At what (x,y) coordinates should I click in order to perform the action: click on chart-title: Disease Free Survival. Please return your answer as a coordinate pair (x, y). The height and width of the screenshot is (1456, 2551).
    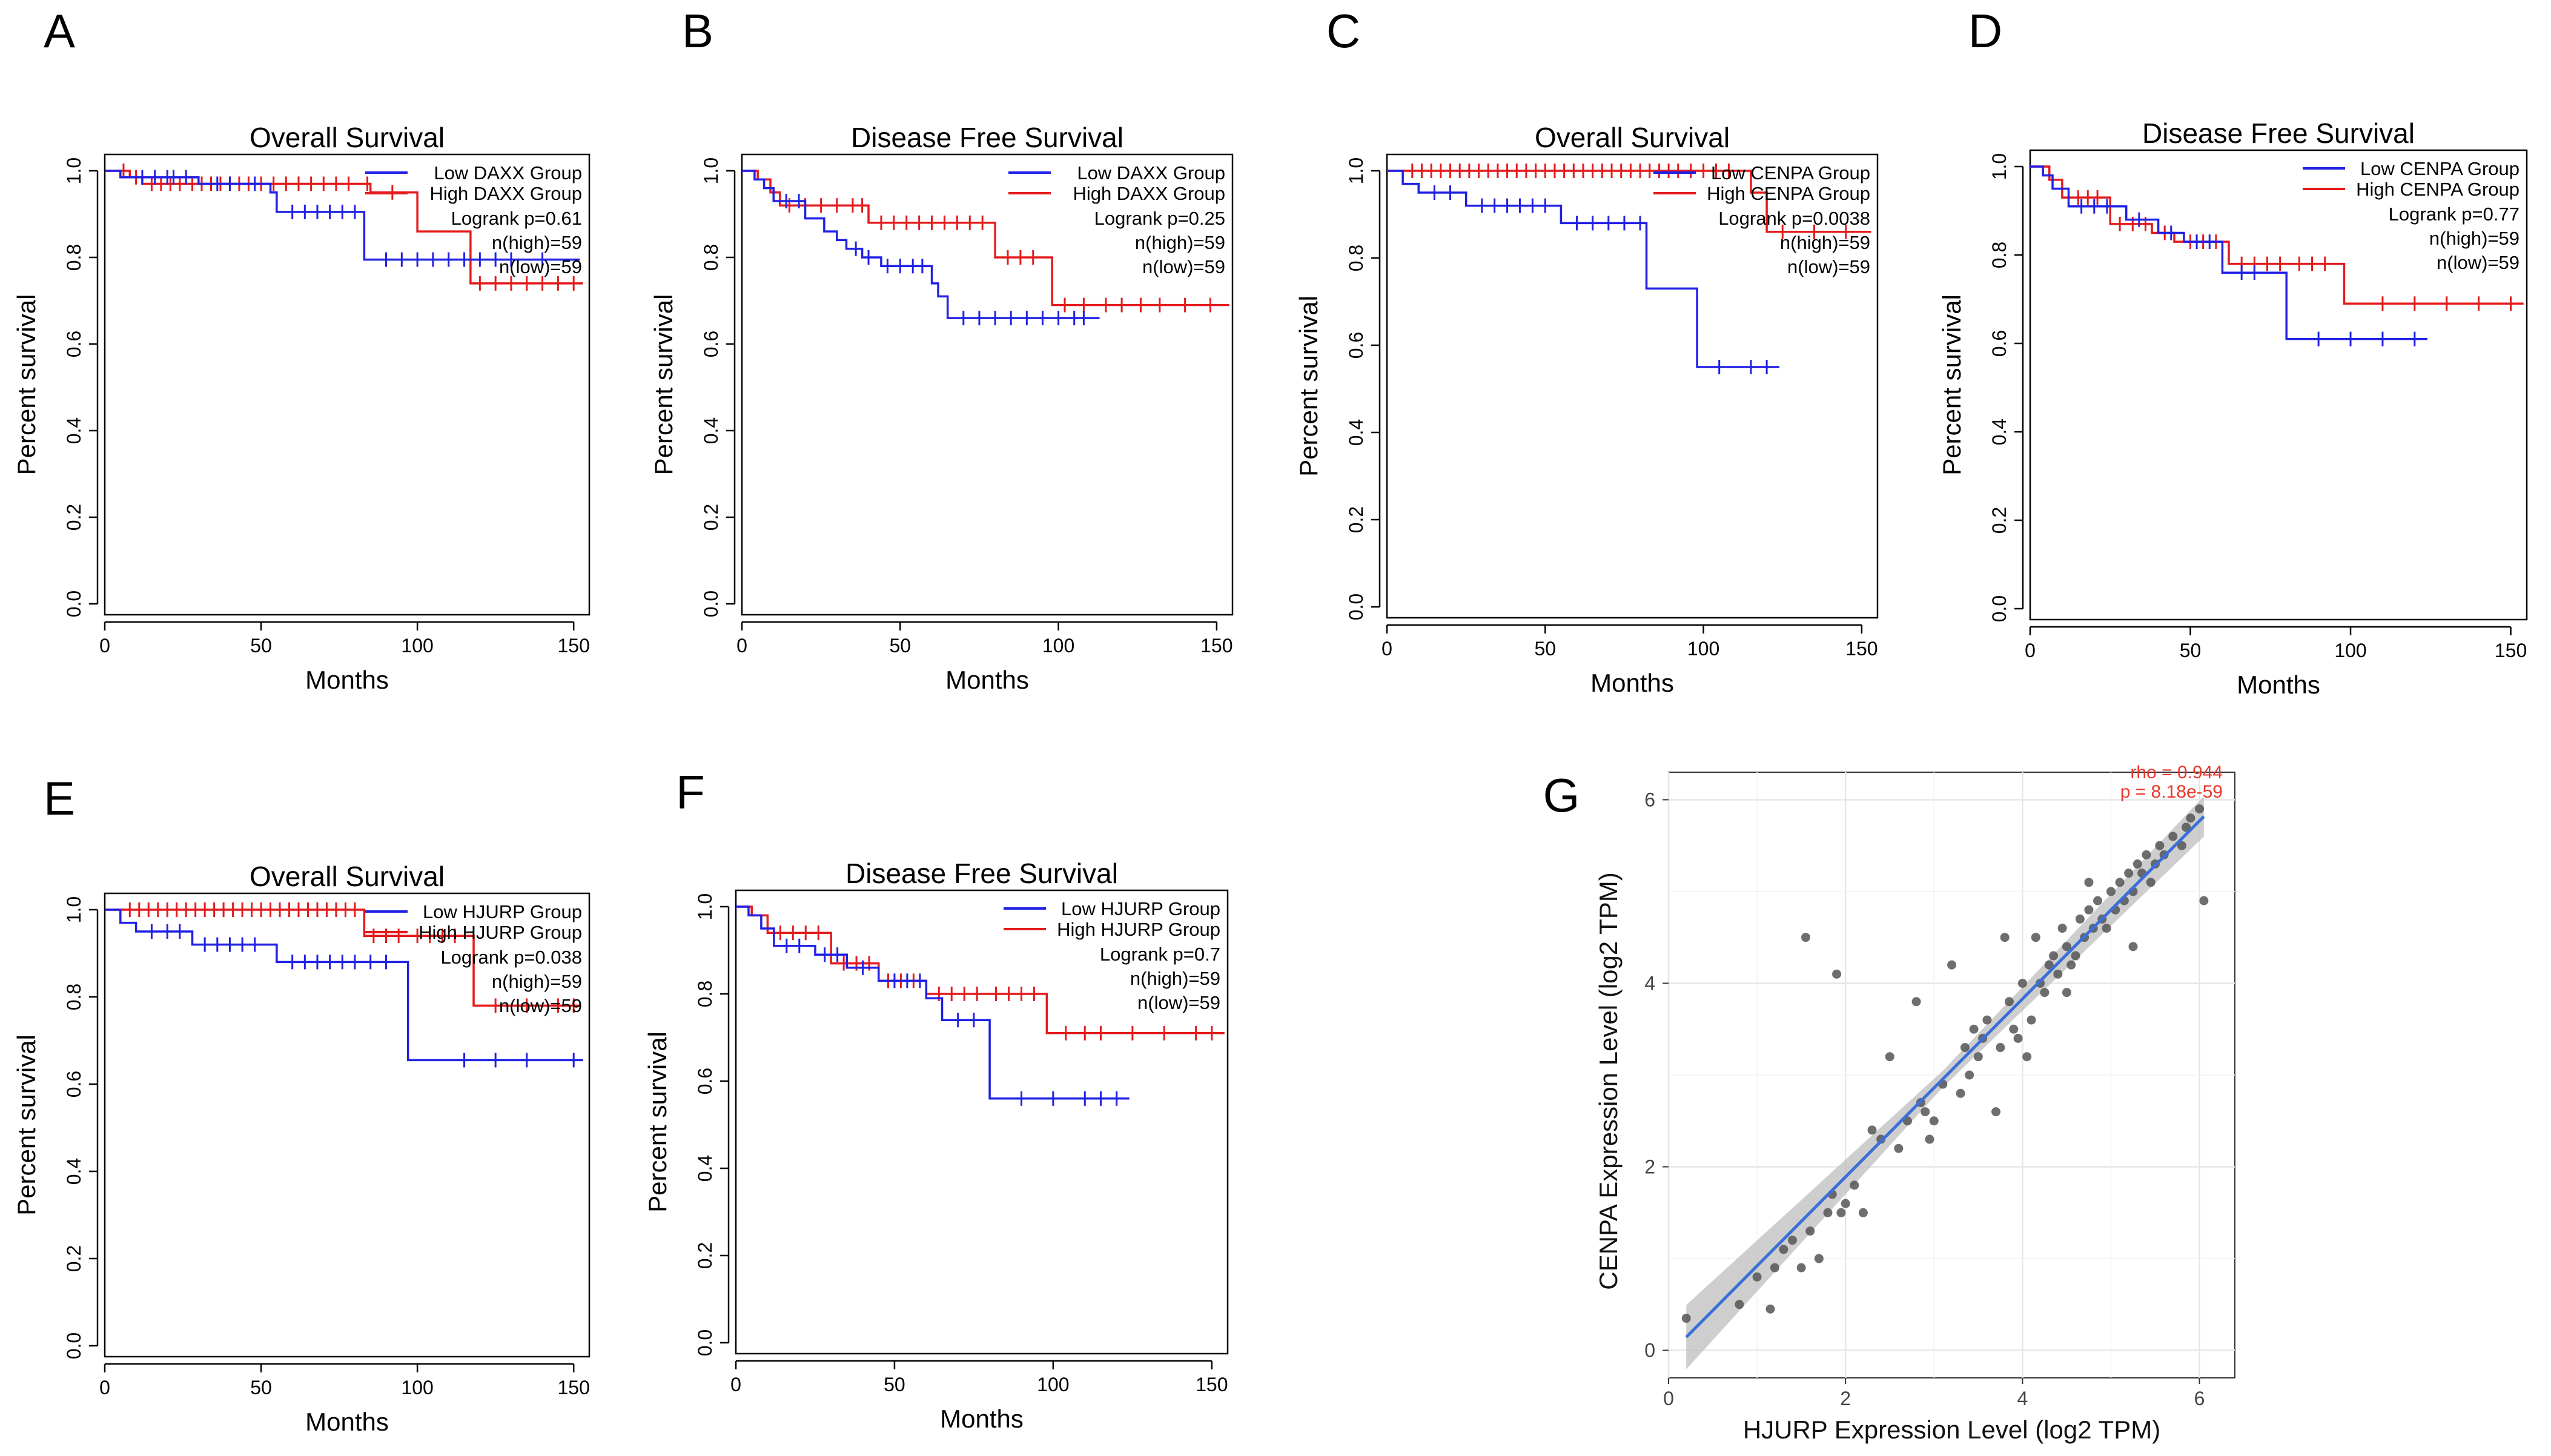
    Looking at the image, I should click on (987, 137).